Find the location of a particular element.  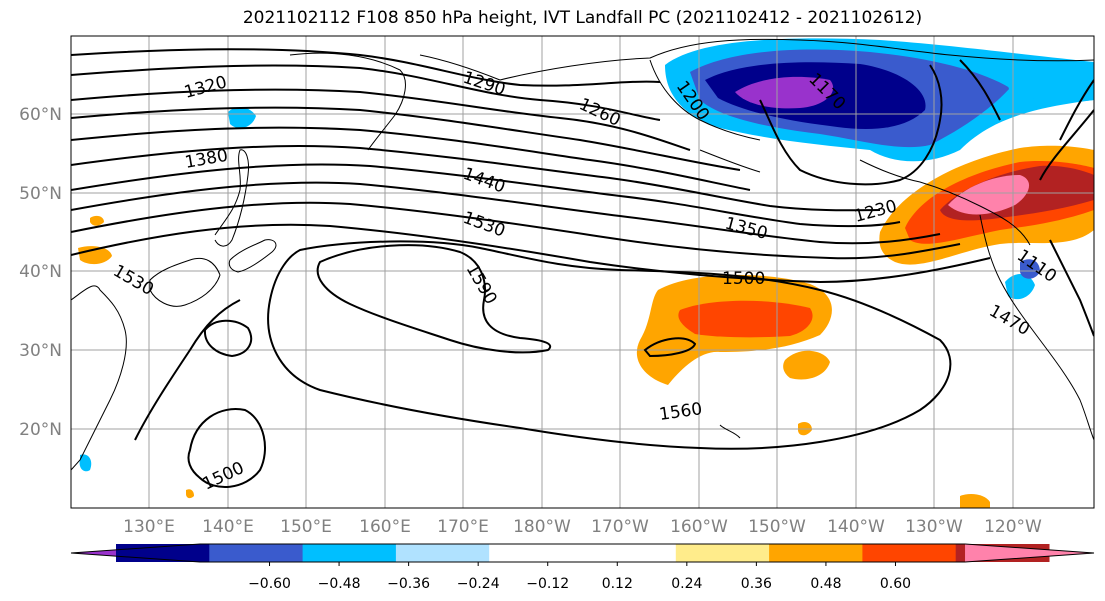

colorbar-tick-label: 0.36 is located at coordinates (756, 584).